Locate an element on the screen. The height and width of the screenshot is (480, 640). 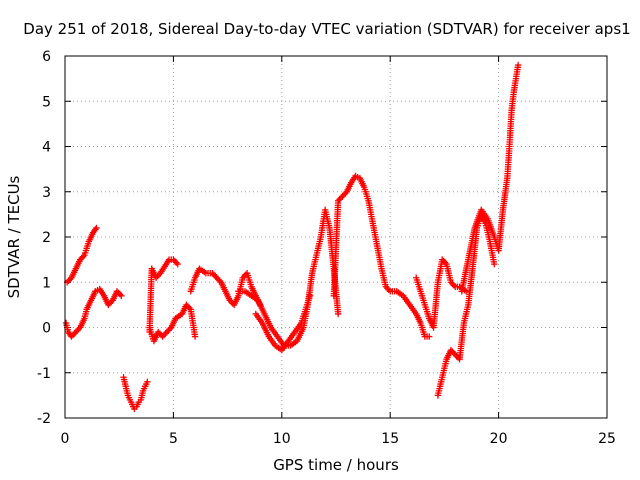
y-tick-label: 0 is located at coordinates (46, 329).